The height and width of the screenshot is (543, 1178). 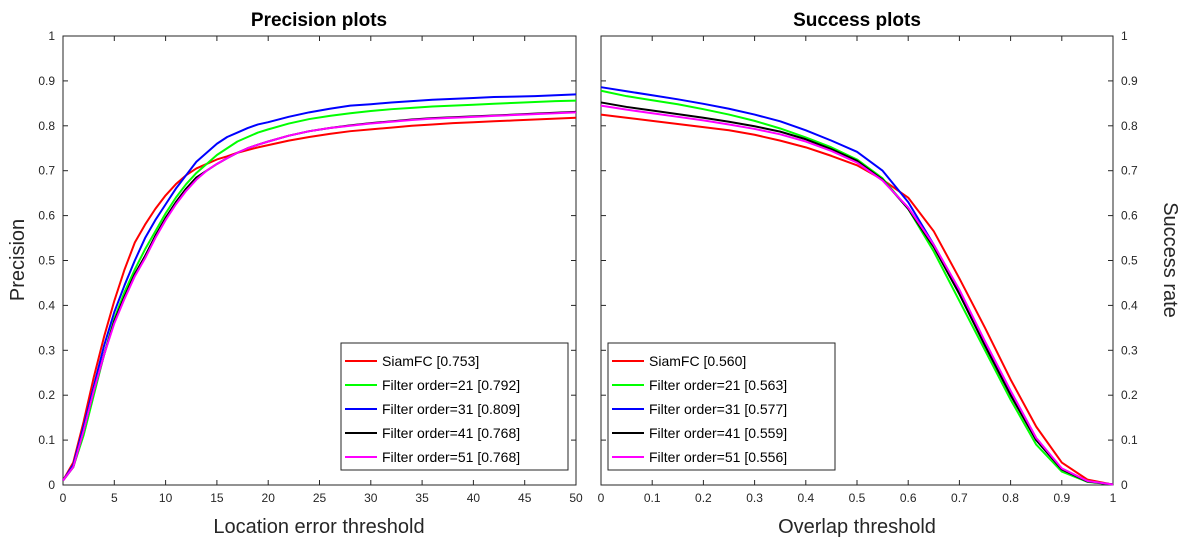 What do you see at coordinates (754, 498) in the screenshot?
I see `x-tick-label: 0.3` at bounding box center [754, 498].